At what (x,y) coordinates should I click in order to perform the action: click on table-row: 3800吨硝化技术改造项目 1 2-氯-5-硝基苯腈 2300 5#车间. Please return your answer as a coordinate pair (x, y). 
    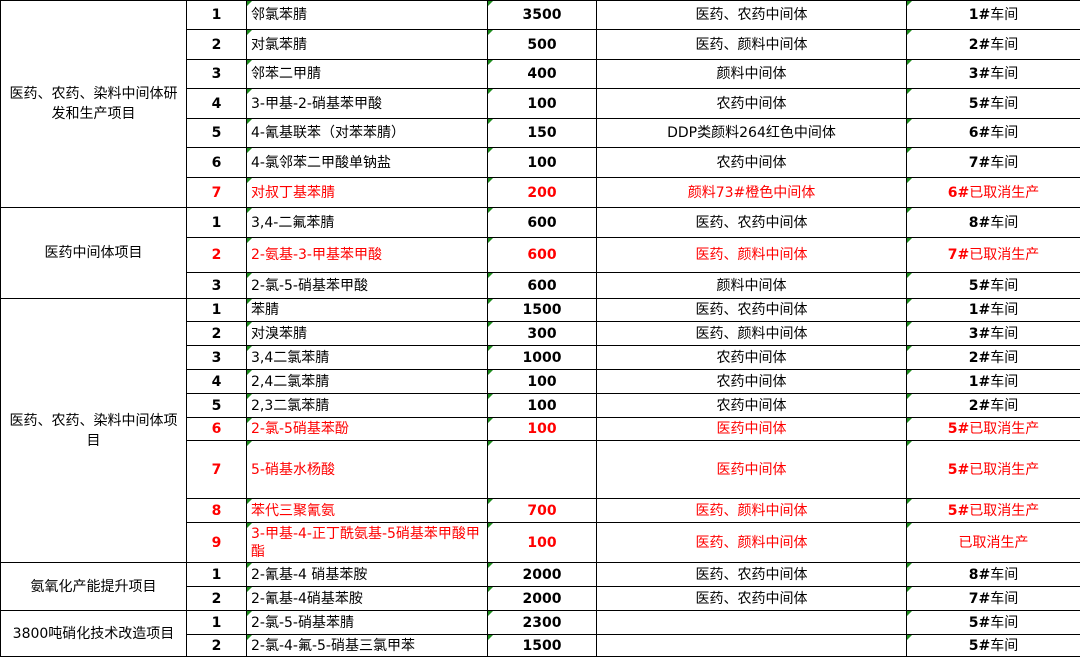
    Looking at the image, I should click on (540, 633).